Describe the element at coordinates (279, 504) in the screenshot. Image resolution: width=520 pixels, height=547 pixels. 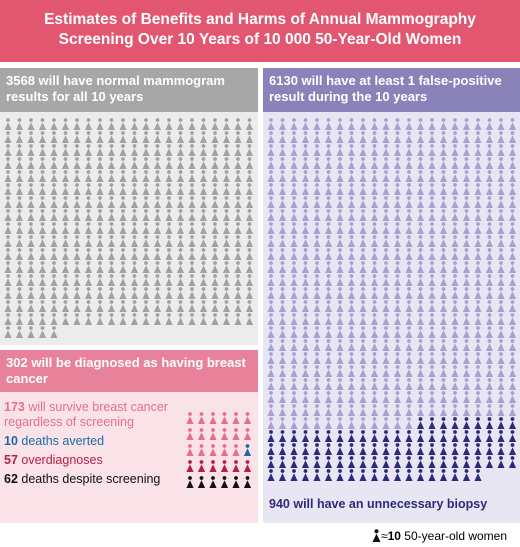
I see `biopsy-value: 940` at that location.